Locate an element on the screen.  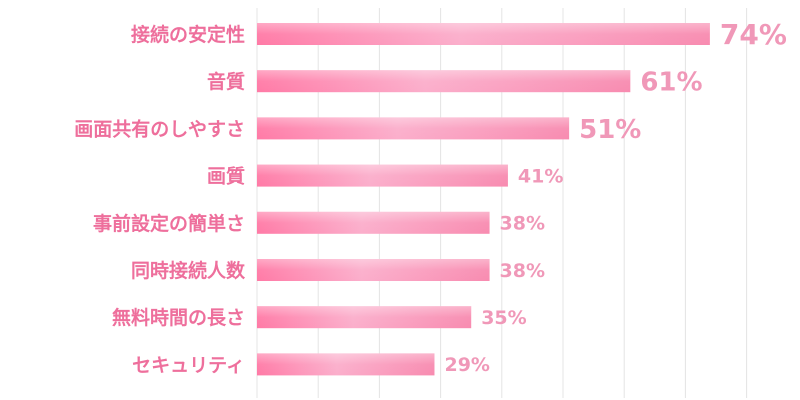
category-label: 事前設定の簡単さ is located at coordinates (169, 223).